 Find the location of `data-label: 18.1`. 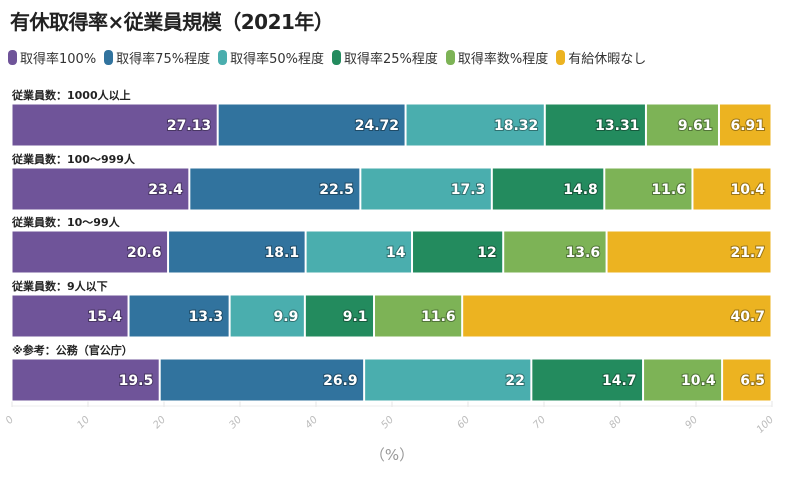

data-label: 18.1 is located at coordinates (282, 253).